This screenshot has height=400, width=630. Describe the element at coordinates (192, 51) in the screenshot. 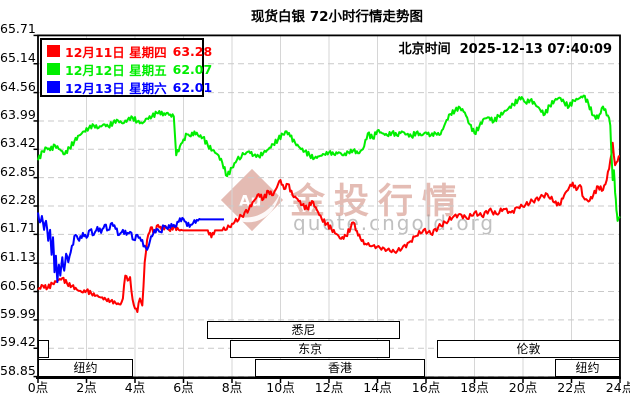

I see `legend-value: 63.28` at that location.